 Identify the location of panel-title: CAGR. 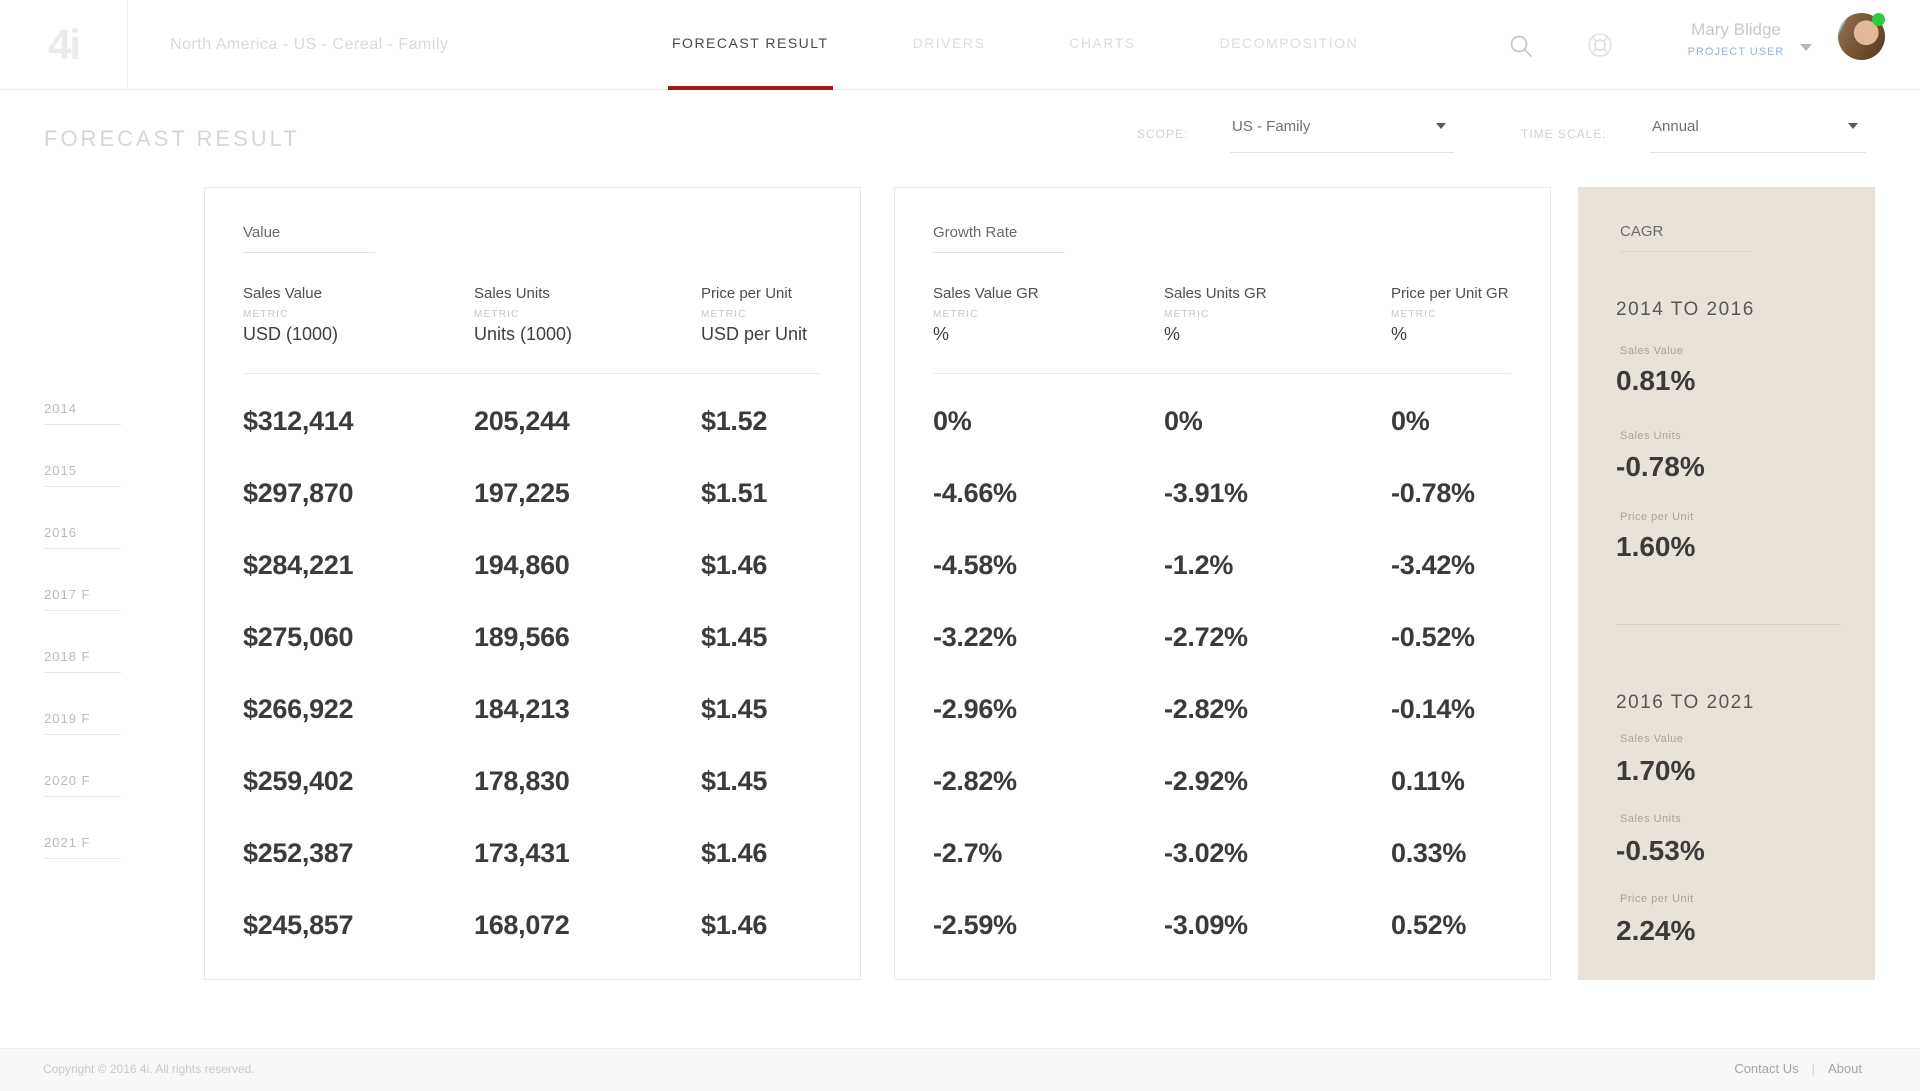
(1642, 231).